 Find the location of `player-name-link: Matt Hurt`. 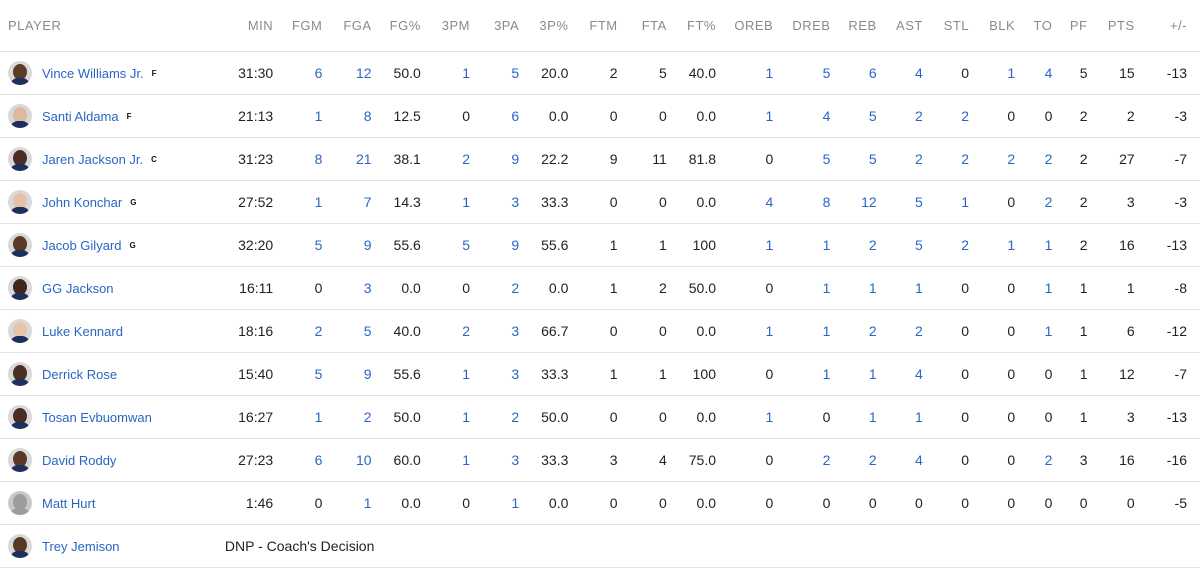

player-name-link: Matt Hurt is located at coordinates (69, 503).